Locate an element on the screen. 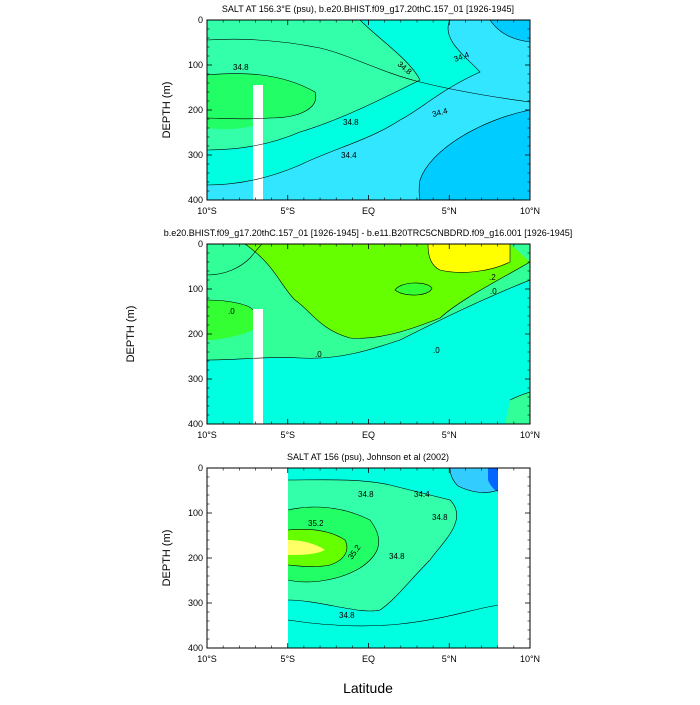 This screenshot has width=700, height=705. fill-band-34.4 is located at coordinates (474, 480).